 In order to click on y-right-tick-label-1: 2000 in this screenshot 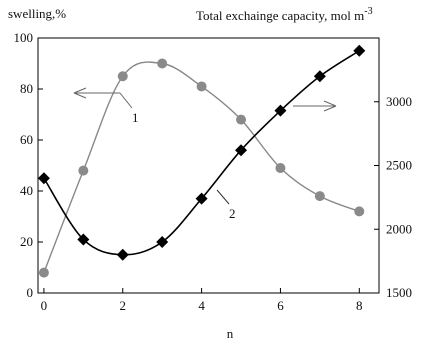, I will do `click(399, 228)`.